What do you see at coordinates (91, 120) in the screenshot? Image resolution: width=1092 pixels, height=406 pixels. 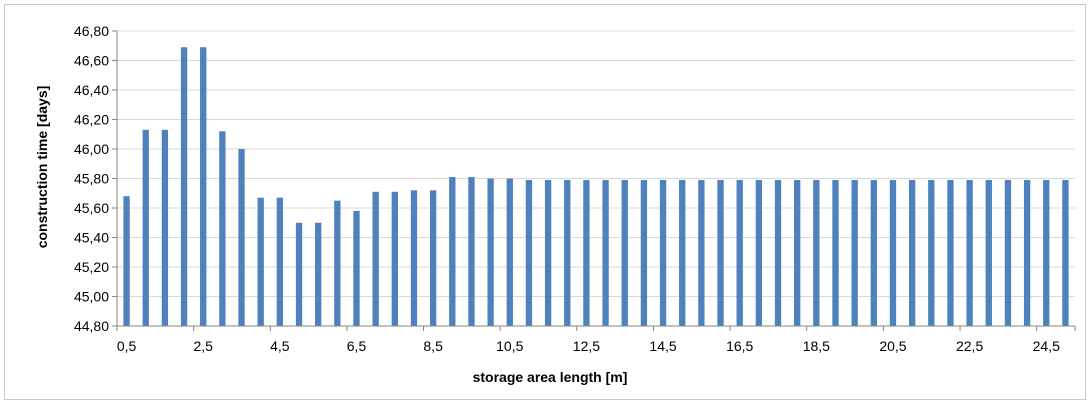 I see `y-tick-label: 46,20` at bounding box center [91, 120].